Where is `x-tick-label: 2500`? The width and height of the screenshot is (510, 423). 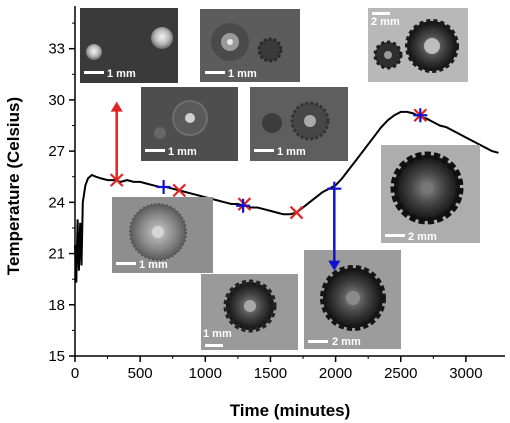 x-tick-label: 2500 is located at coordinates (400, 373).